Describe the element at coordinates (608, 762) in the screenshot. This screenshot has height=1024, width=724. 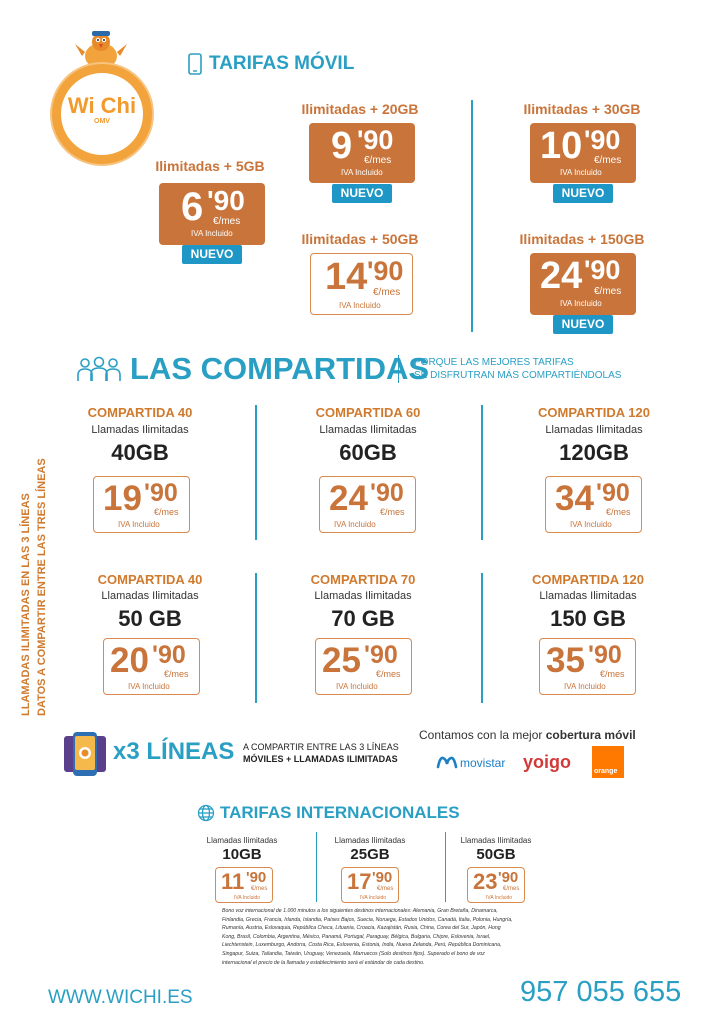
I see `orange-logo` at that location.